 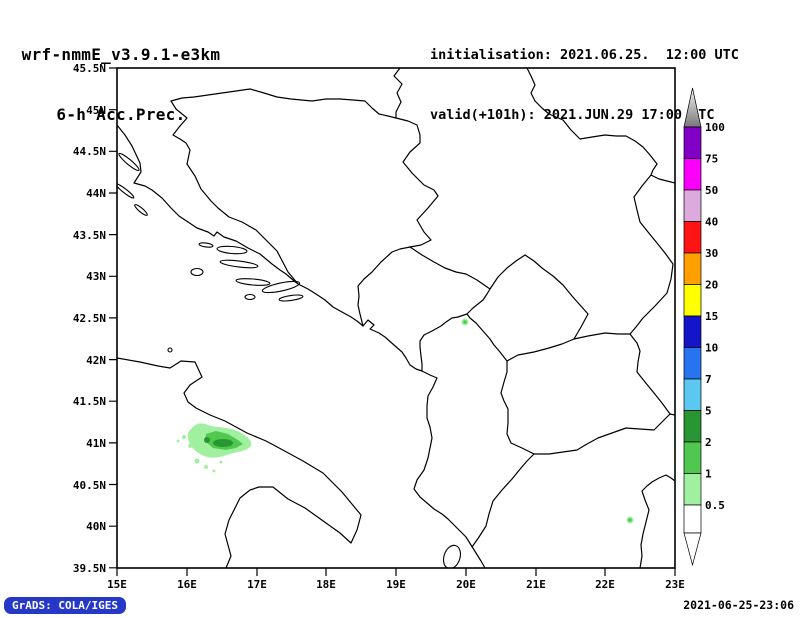 I want to click on y-axis-label: 43.5N, so click(x=89, y=235).